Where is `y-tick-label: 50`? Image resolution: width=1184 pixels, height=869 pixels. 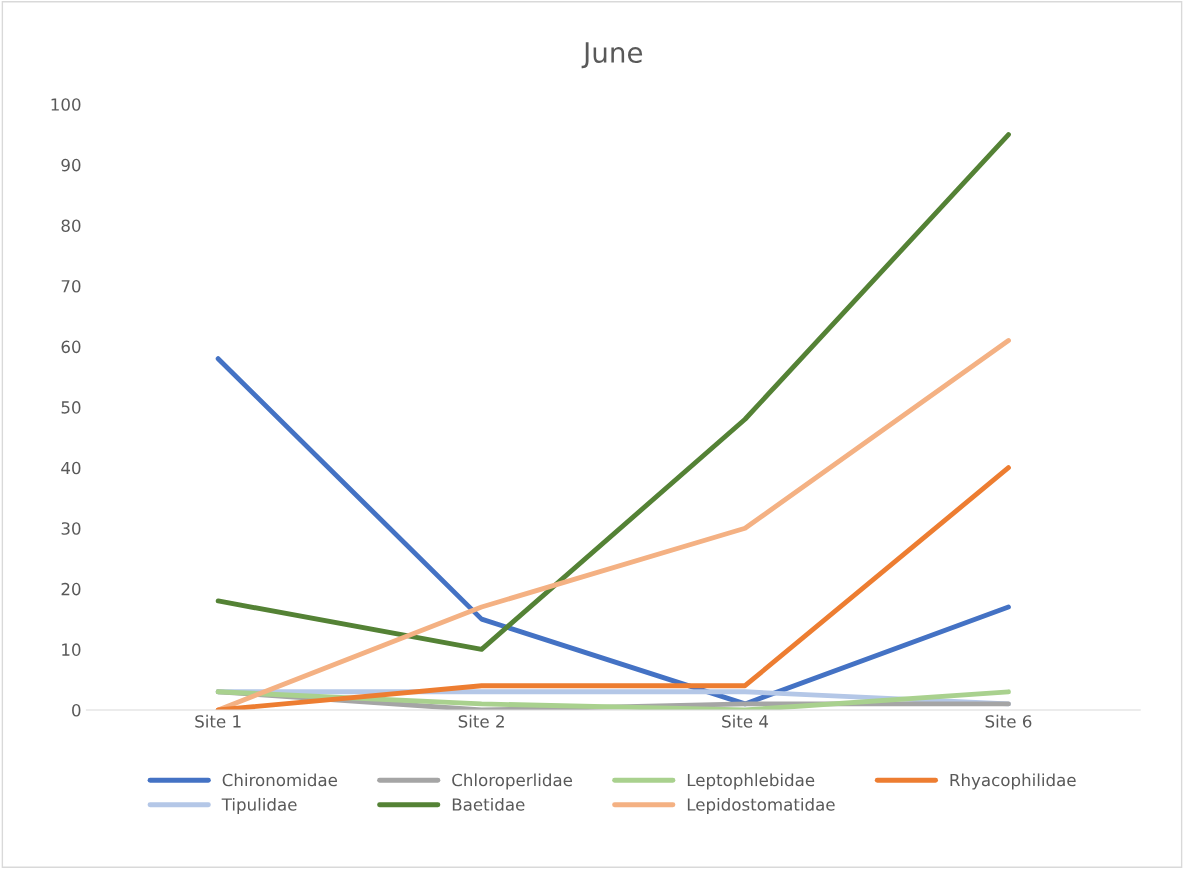 y-tick-label: 50 is located at coordinates (71, 407).